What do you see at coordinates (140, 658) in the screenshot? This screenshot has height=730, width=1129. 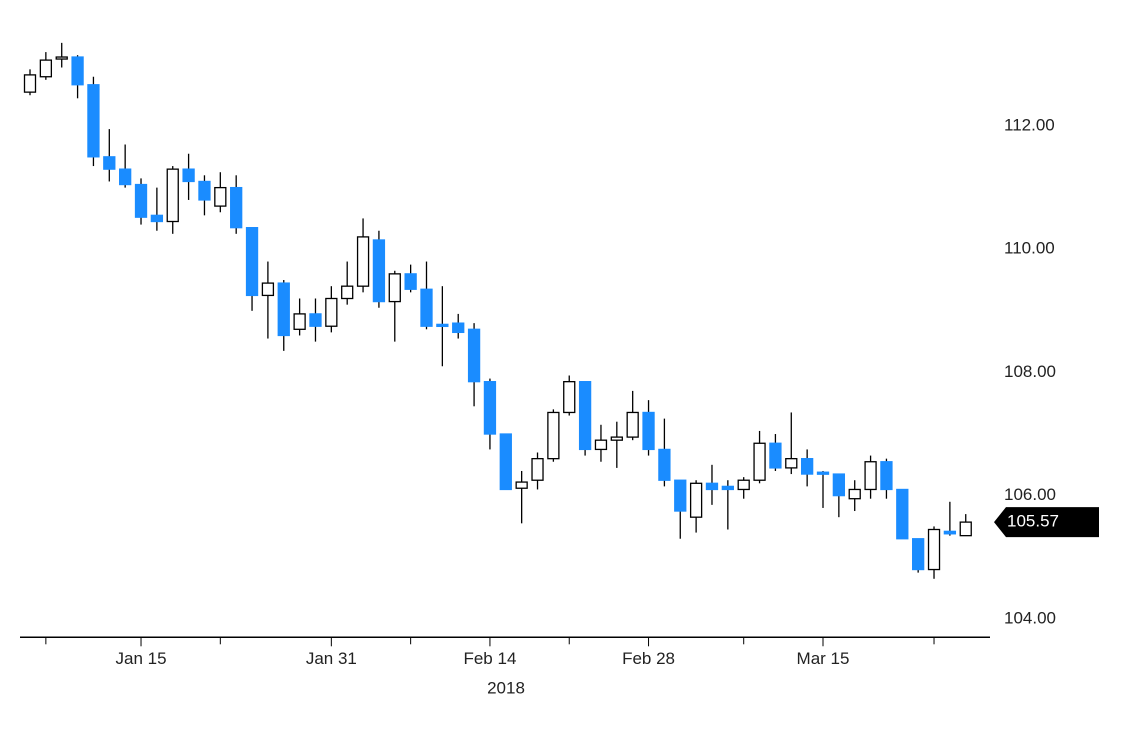 I see `x-tick-label: Jan 15` at bounding box center [140, 658].